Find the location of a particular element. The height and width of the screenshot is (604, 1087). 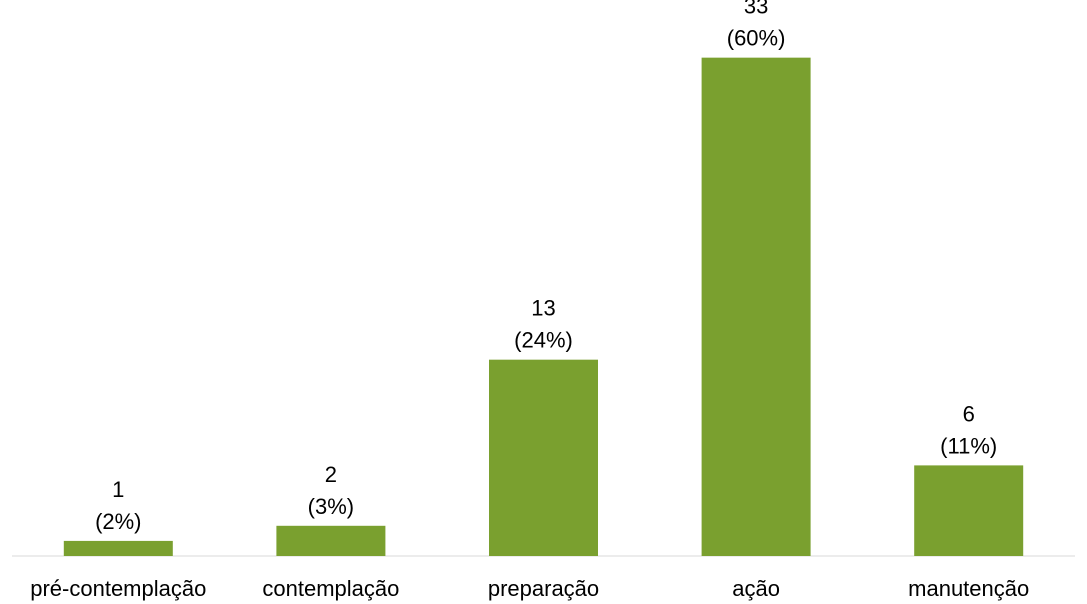

data-label-1-line-0: 2 is located at coordinates (331, 474).